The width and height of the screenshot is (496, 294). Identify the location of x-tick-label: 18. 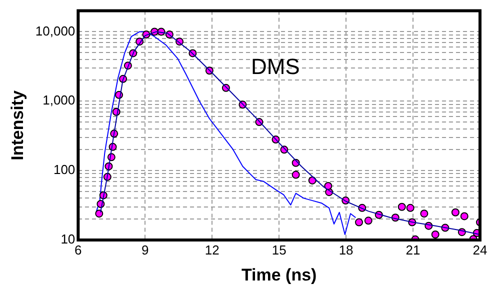
(346, 250).